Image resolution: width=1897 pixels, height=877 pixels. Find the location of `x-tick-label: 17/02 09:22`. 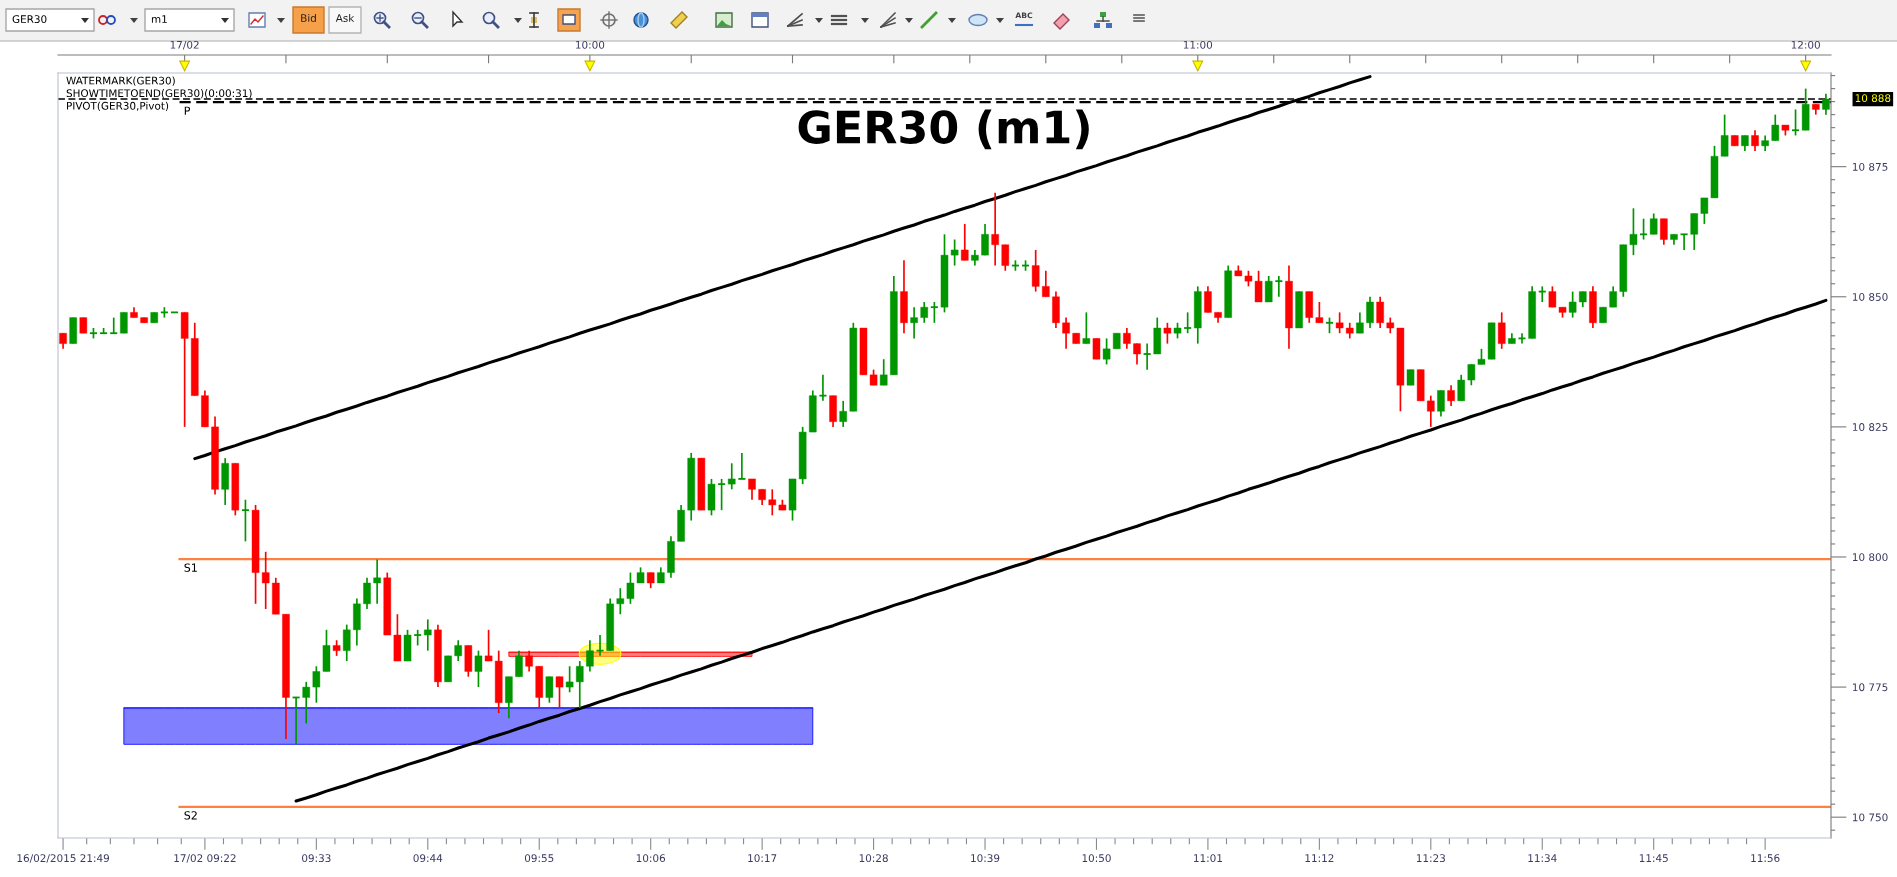

x-tick-label: 17/02 09:22 is located at coordinates (205, 858).